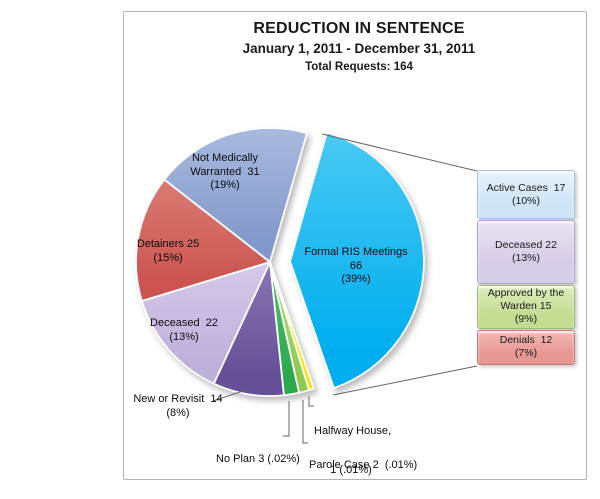 This screenshot has width=600, height=499. I want to click on breakdown-segment-label: Deceased 22, so click(526, 245).